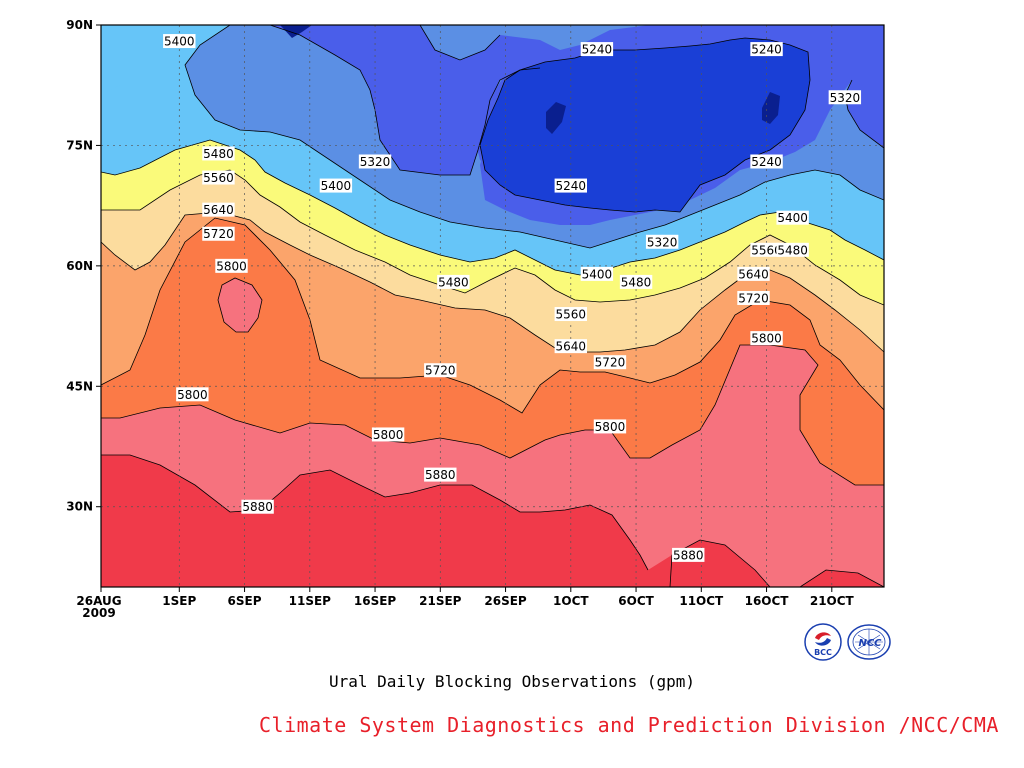  I want to click on y-axis: 30N 45N 60N 75N 90N, so click(83, 266).